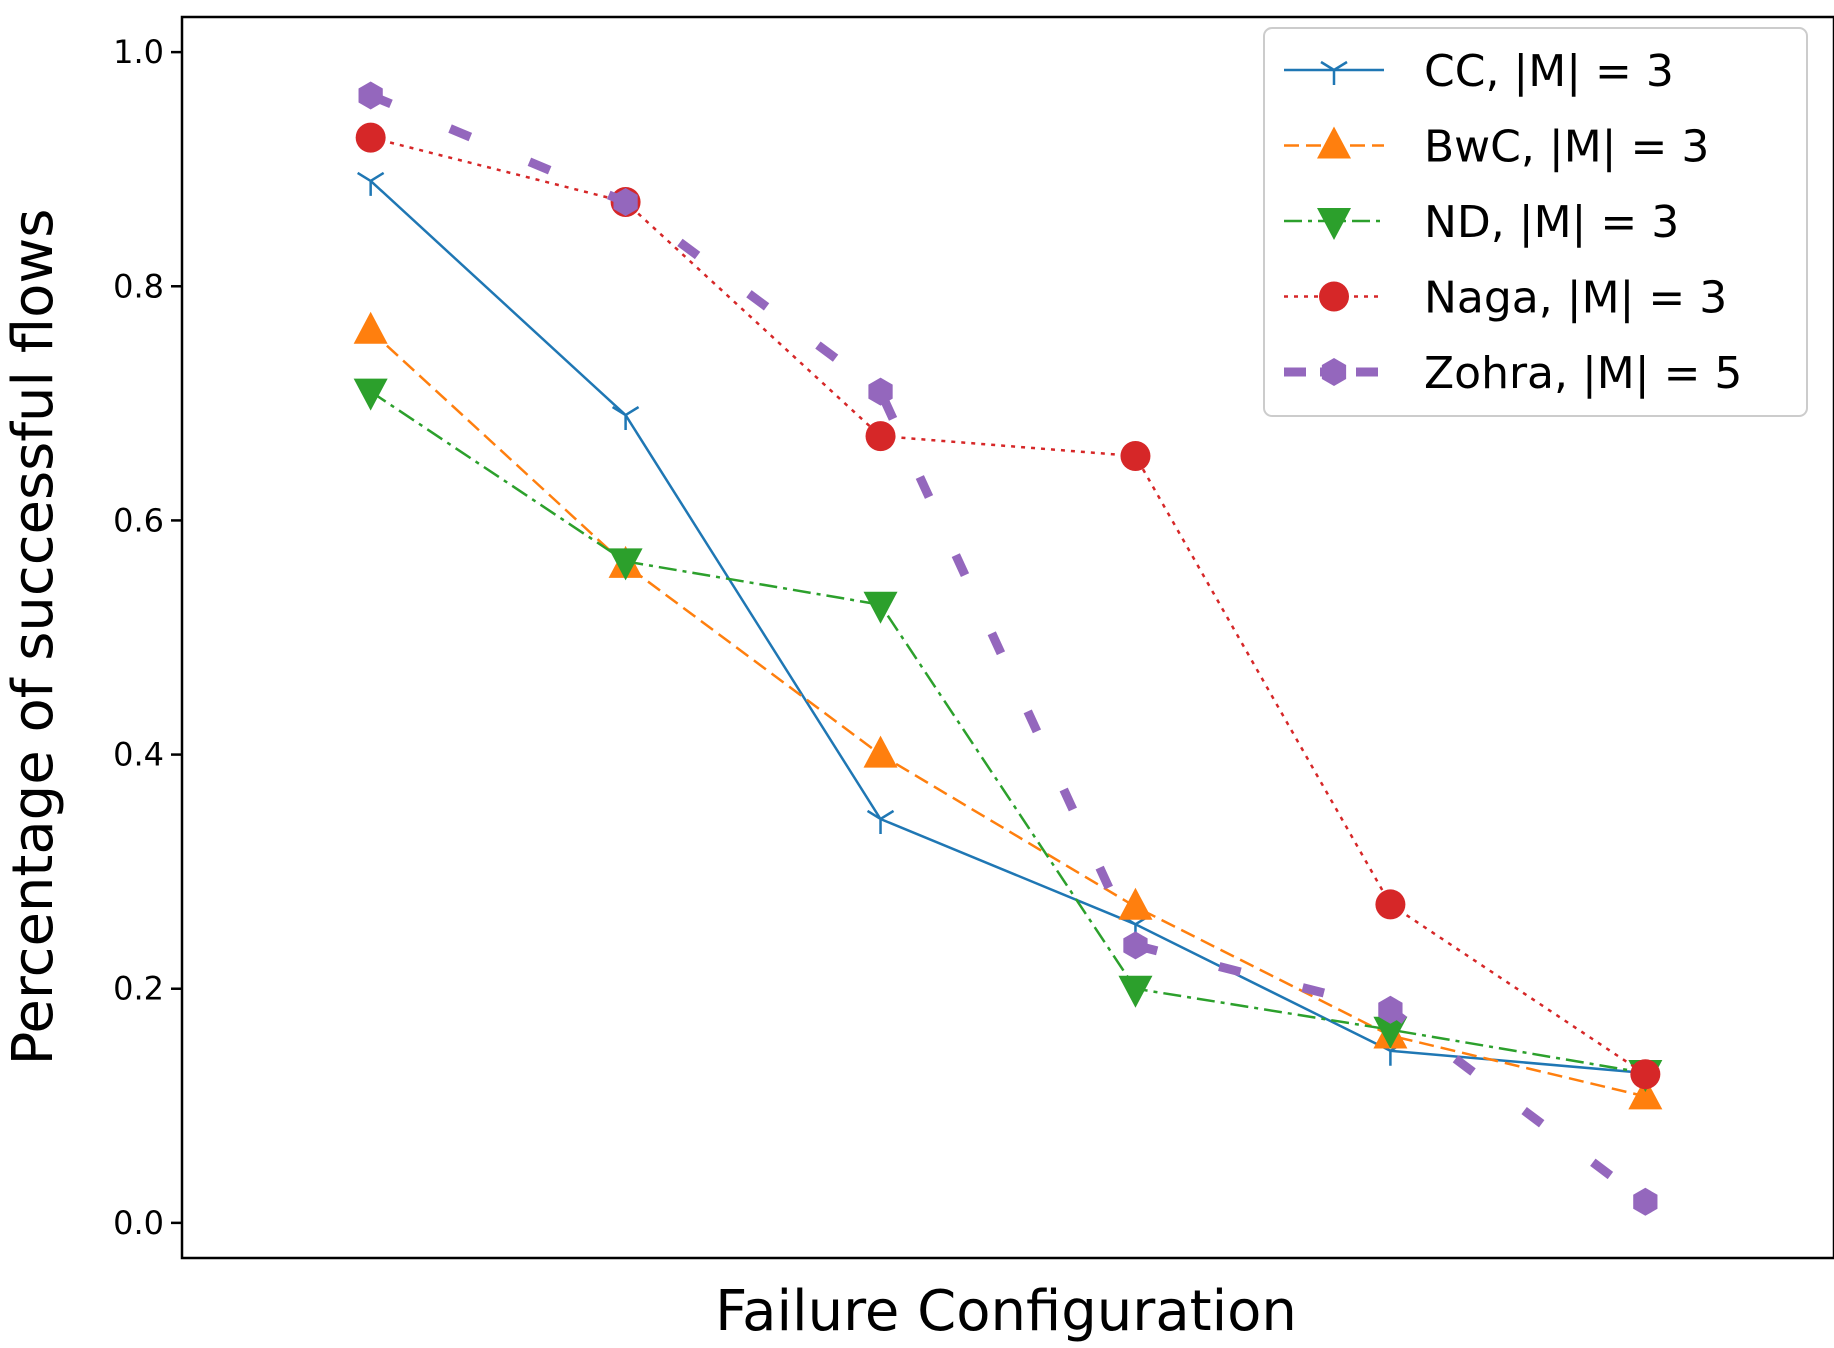 The width and height of the screenshot is (1834, 1348). Describe the element at coordinates (138, 989) in the screenshot. I see `y-tick-label: 0.2` at that location.